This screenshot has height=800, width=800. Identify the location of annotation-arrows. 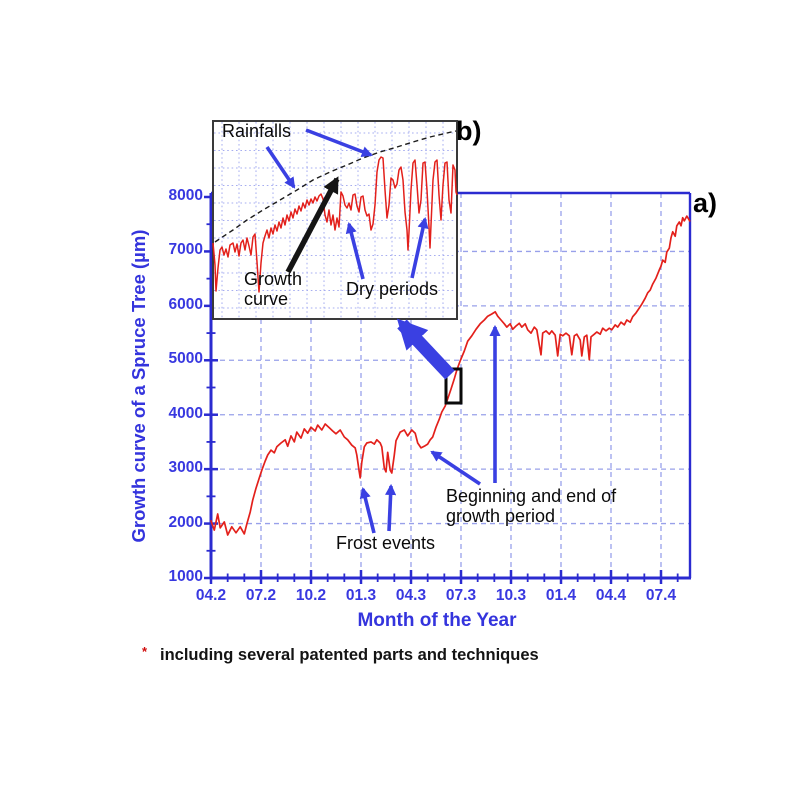
(383, 331).